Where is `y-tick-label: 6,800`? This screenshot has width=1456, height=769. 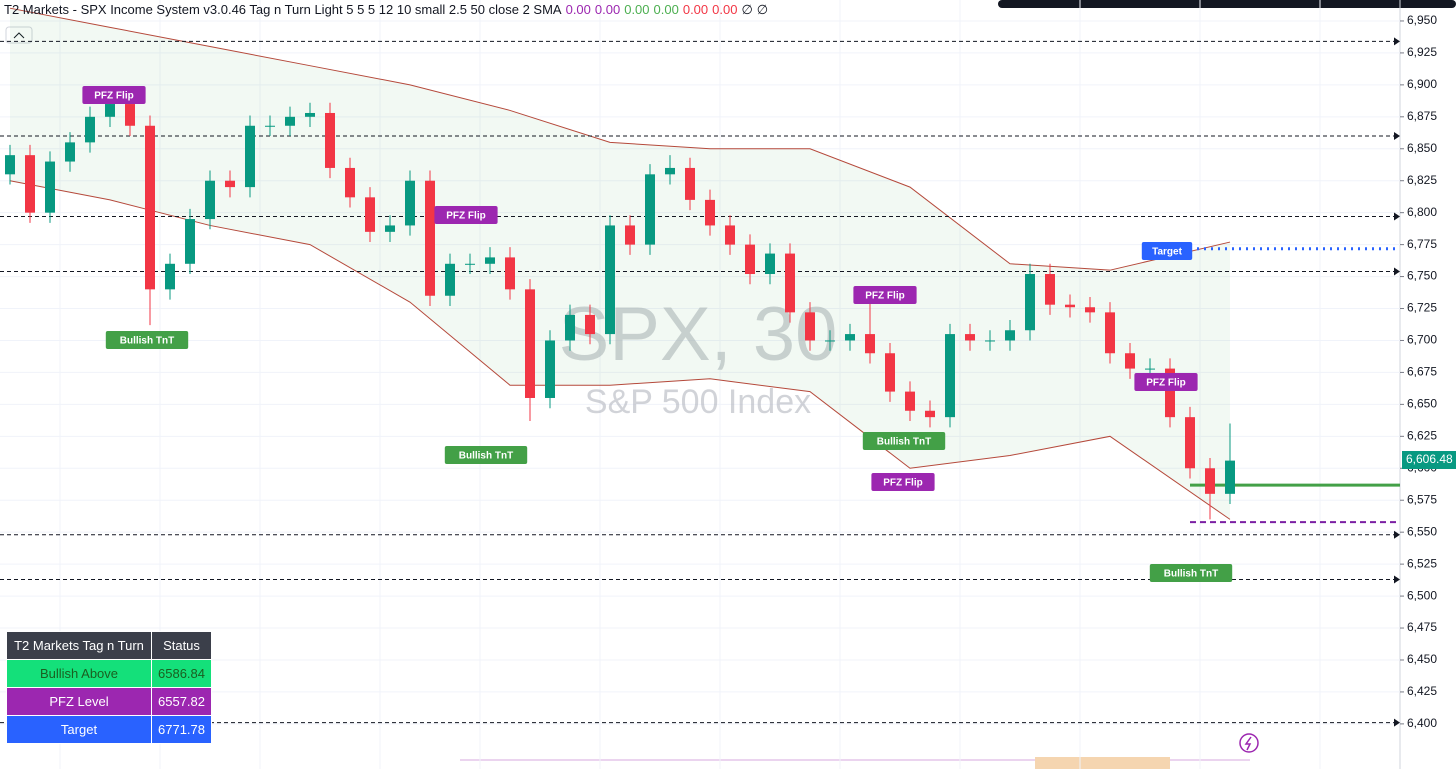
y-tick-label: 6,800 is located at coordinates (1422, 212).